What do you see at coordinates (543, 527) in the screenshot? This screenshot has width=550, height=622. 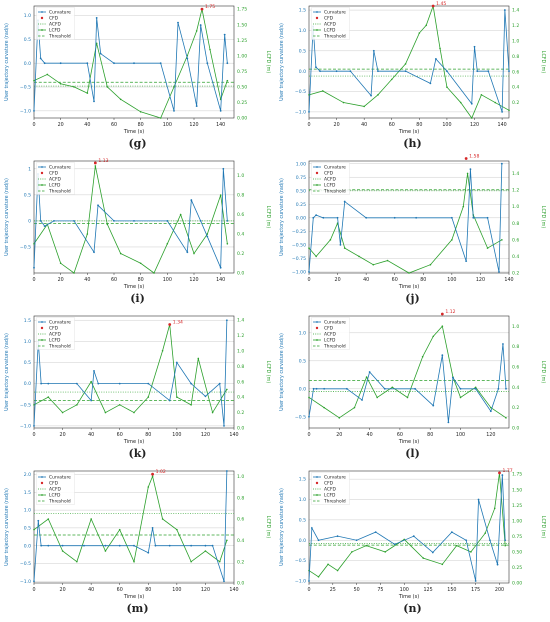 I see `y2-axis-label: LCFD (m)` at bounding box center [543, 527].